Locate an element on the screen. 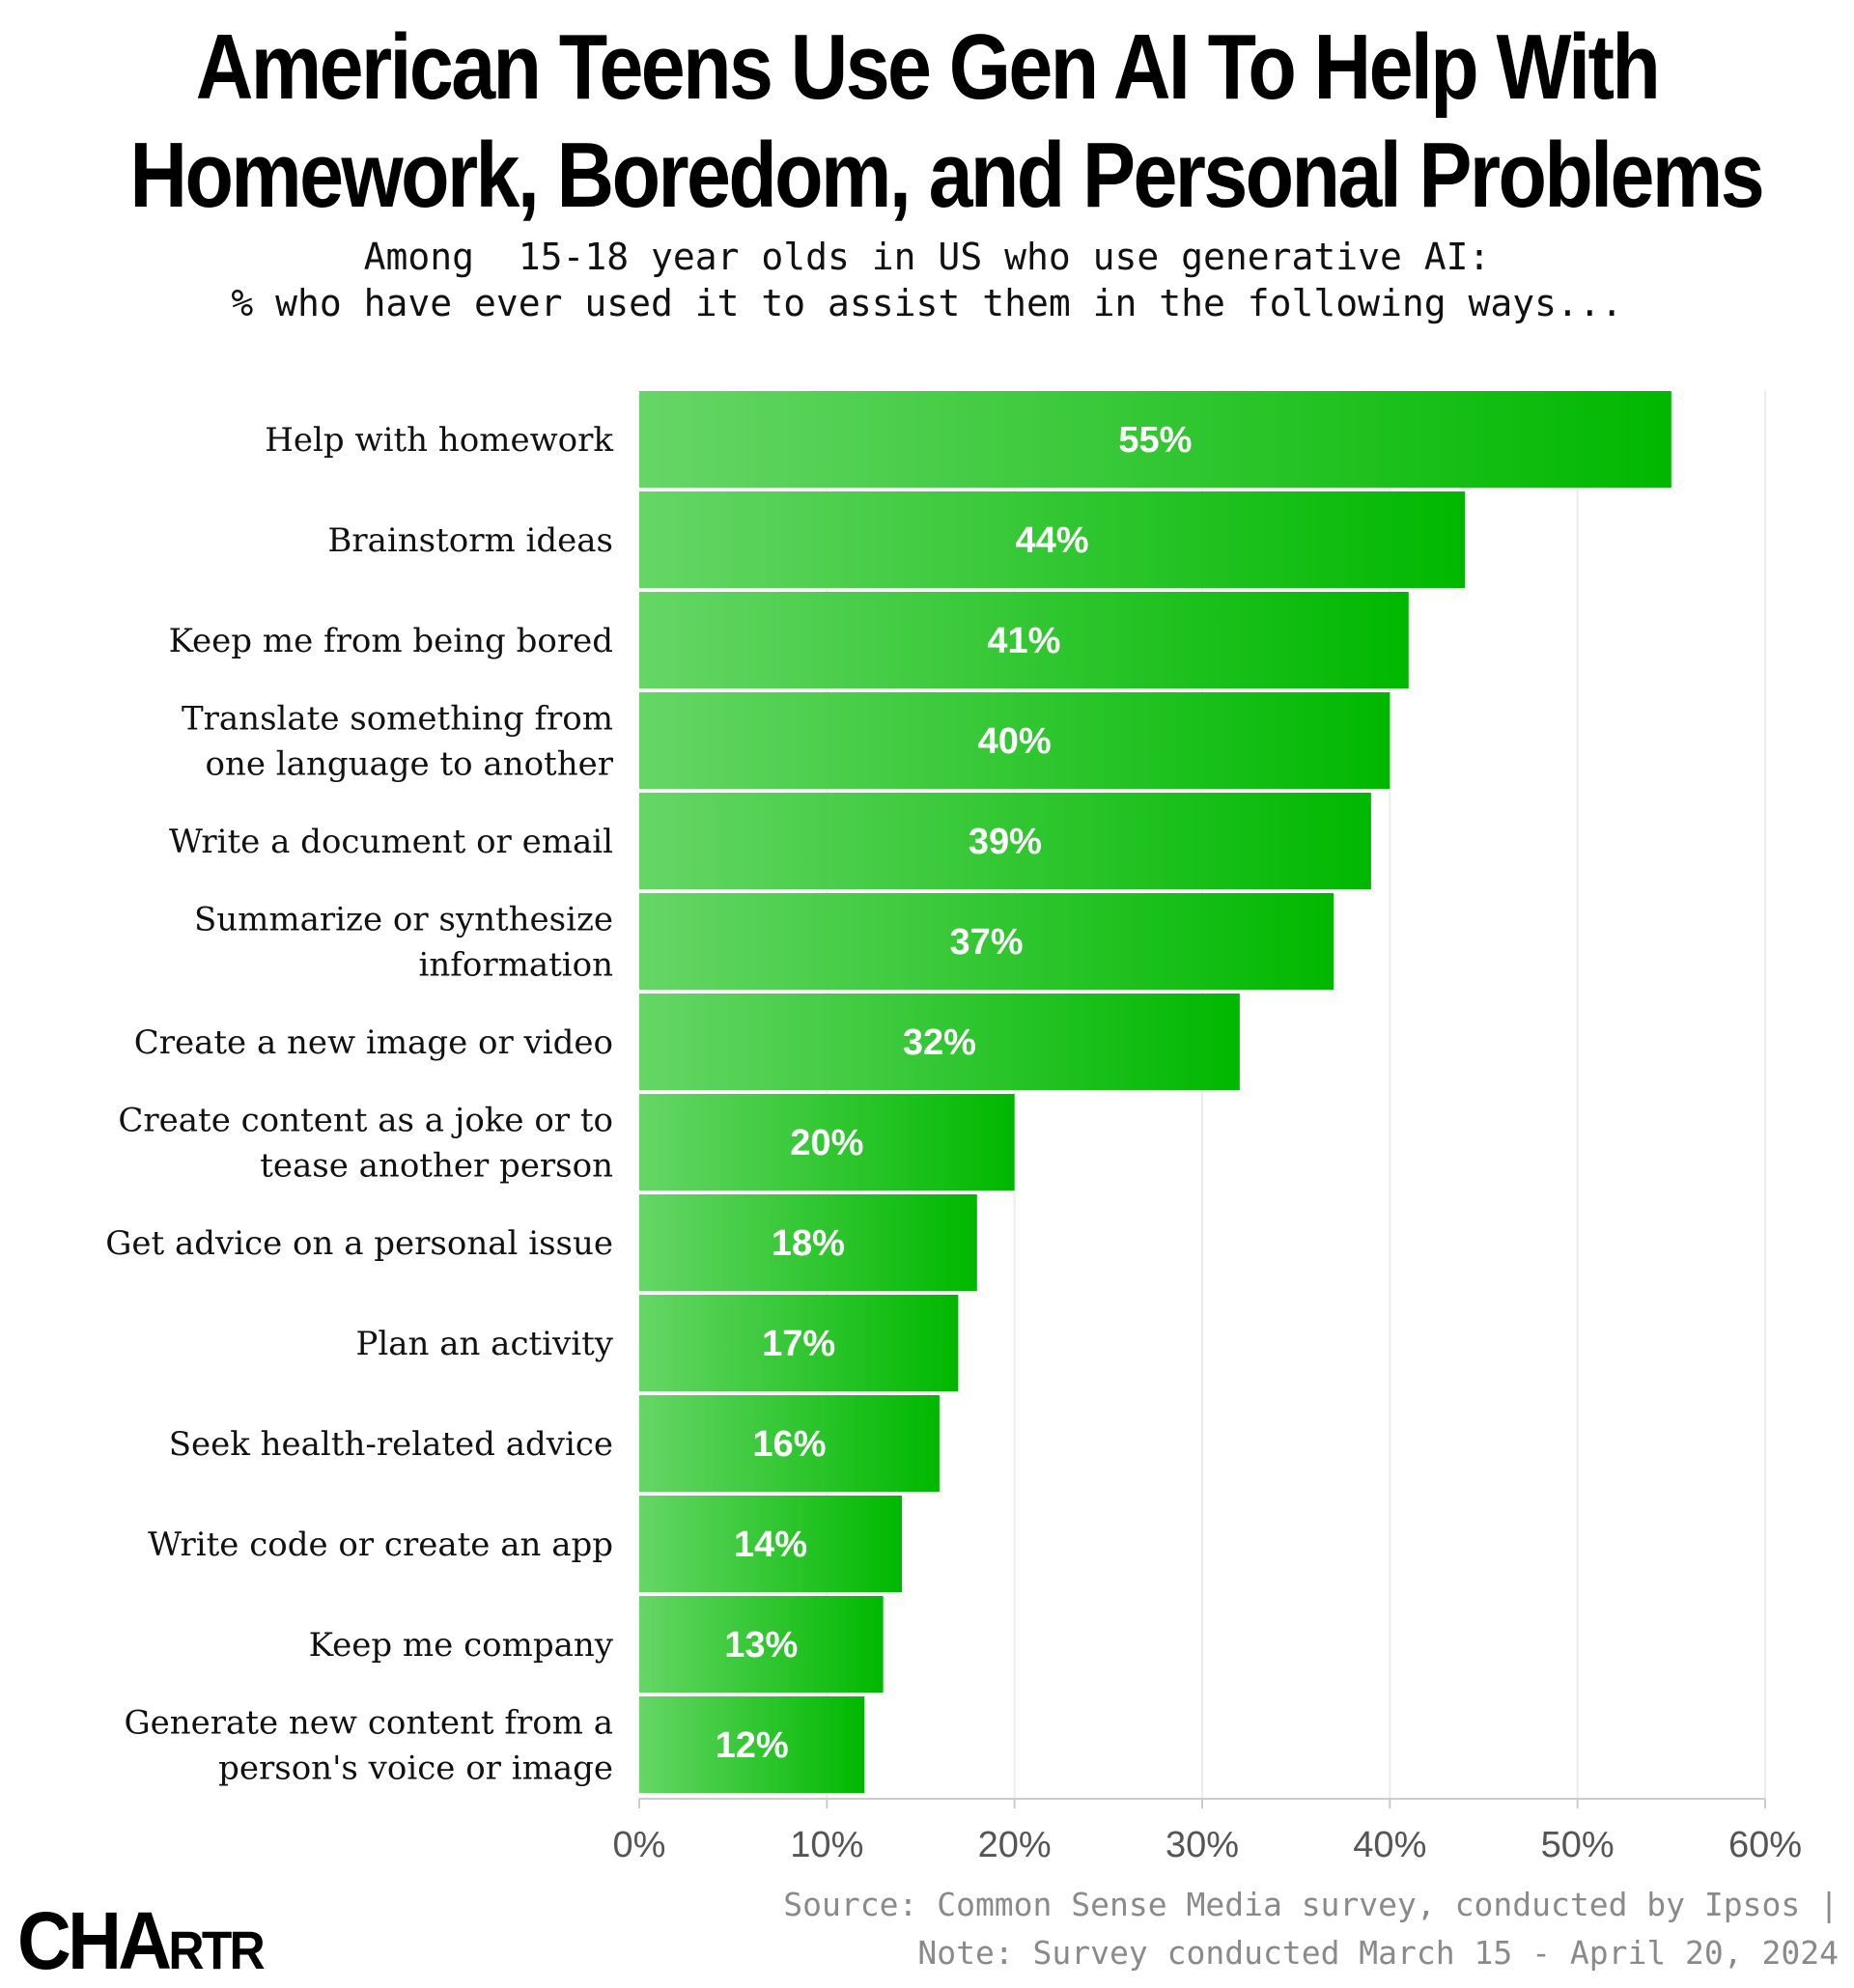  bar-value-label-1: 44% is located at coordinates (1052, 540).